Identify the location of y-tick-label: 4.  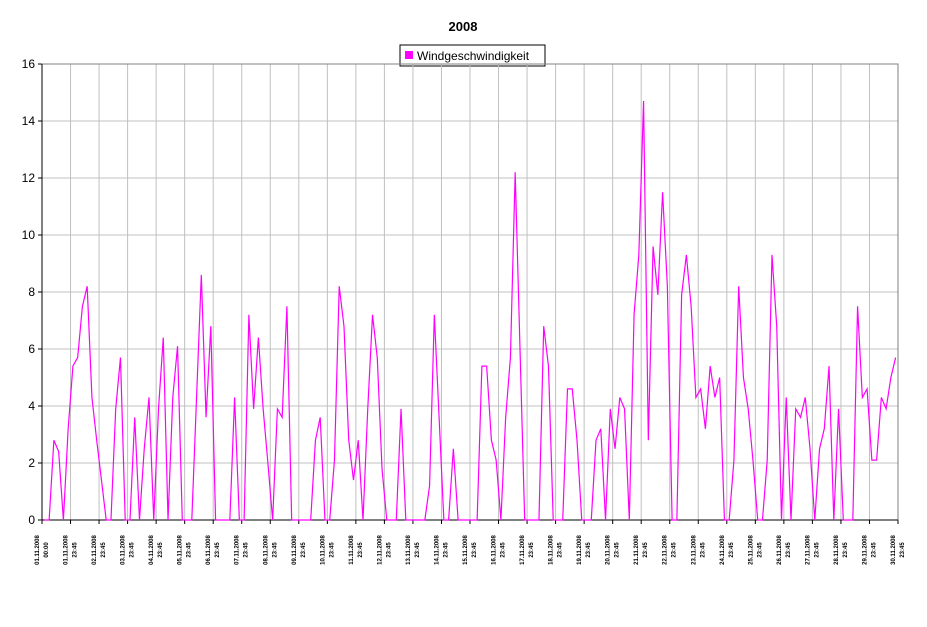
(31, 406).